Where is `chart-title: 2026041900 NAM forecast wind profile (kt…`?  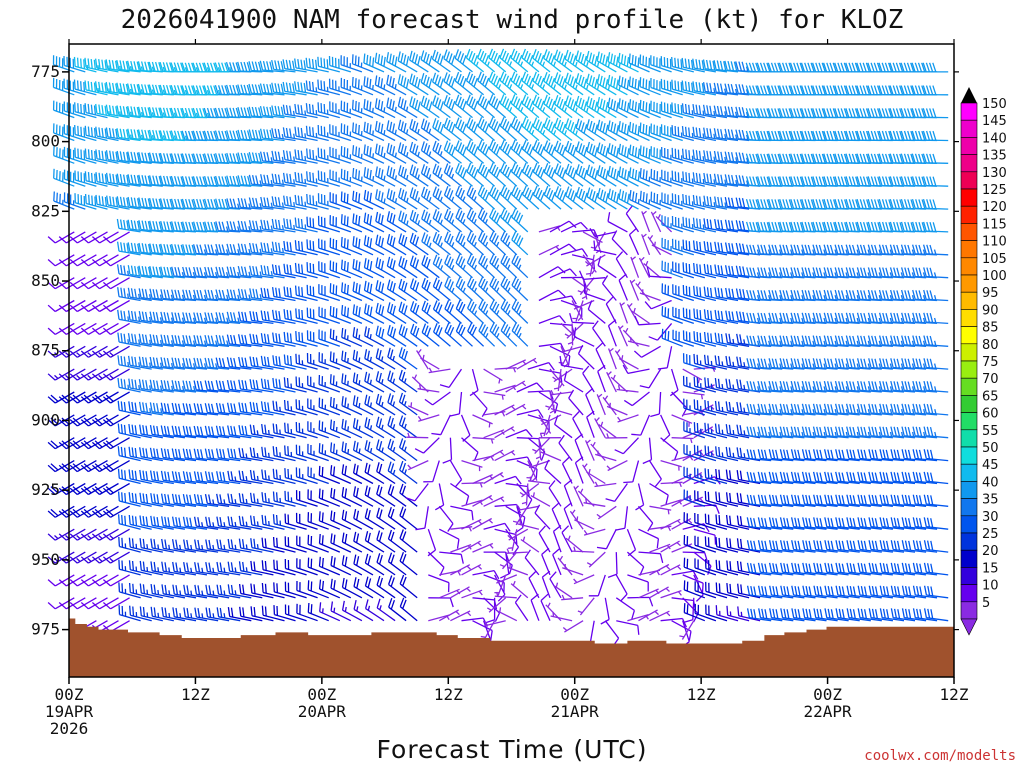
chart-title: 2026041900 NAM forecast wind profile (kt… is located at coordinates (512, 20).